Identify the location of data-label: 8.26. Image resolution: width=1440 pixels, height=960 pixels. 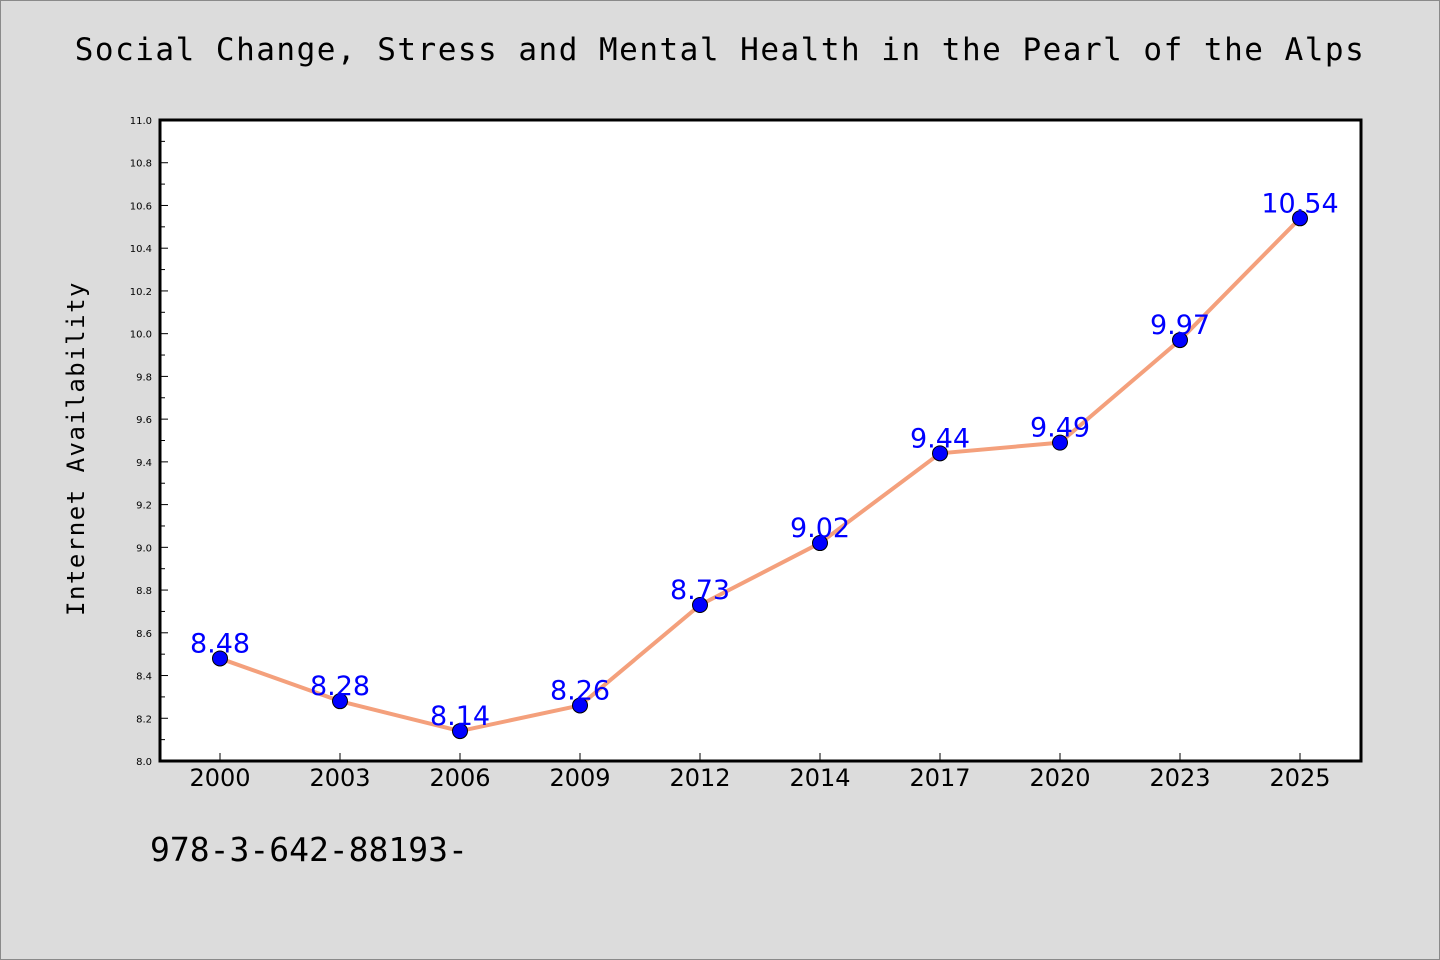
(580, 690).